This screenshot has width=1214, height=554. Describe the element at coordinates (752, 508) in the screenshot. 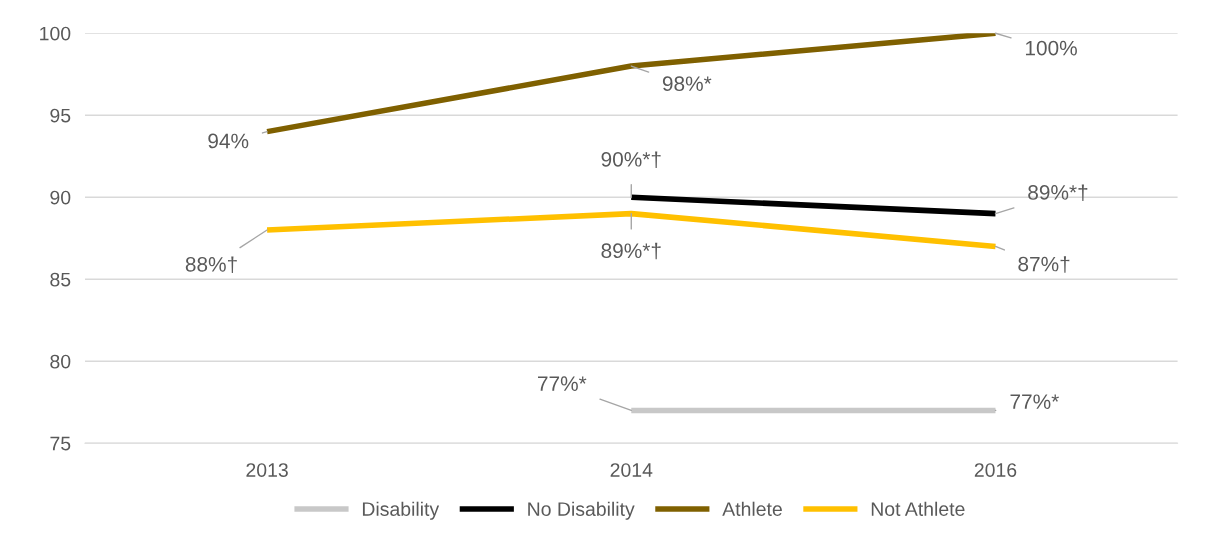

I see `legend-label: Athlete` at that location.